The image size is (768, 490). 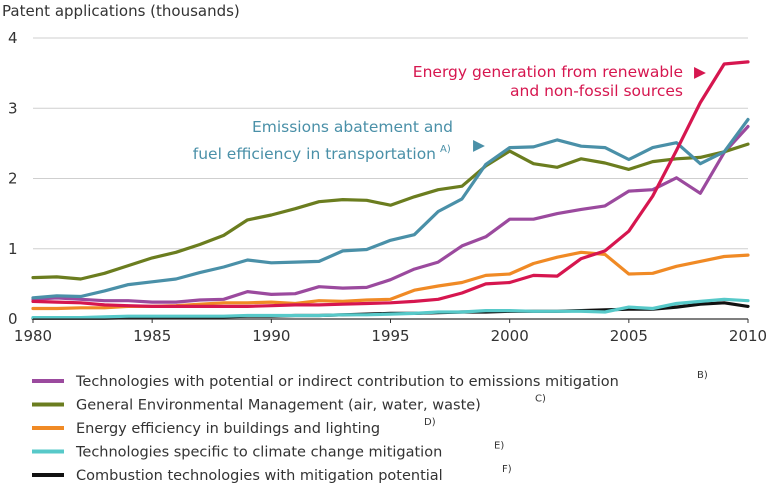 What do you see at coordinates (702, 375) in the screenshot?
I see `legend-footnote: B)` at bounding box center [702, 375].